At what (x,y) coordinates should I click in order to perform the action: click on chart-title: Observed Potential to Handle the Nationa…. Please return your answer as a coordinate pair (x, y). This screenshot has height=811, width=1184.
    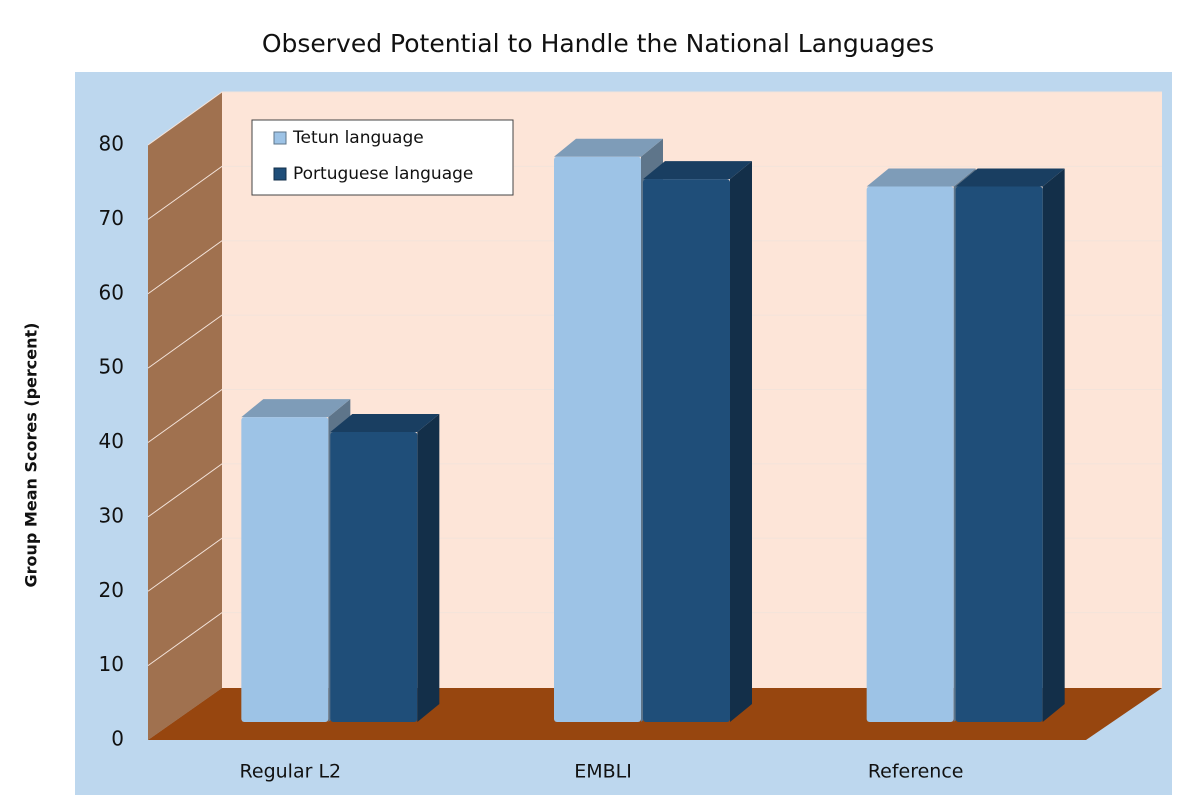
    Looking at the image, I should click on (598, 43).